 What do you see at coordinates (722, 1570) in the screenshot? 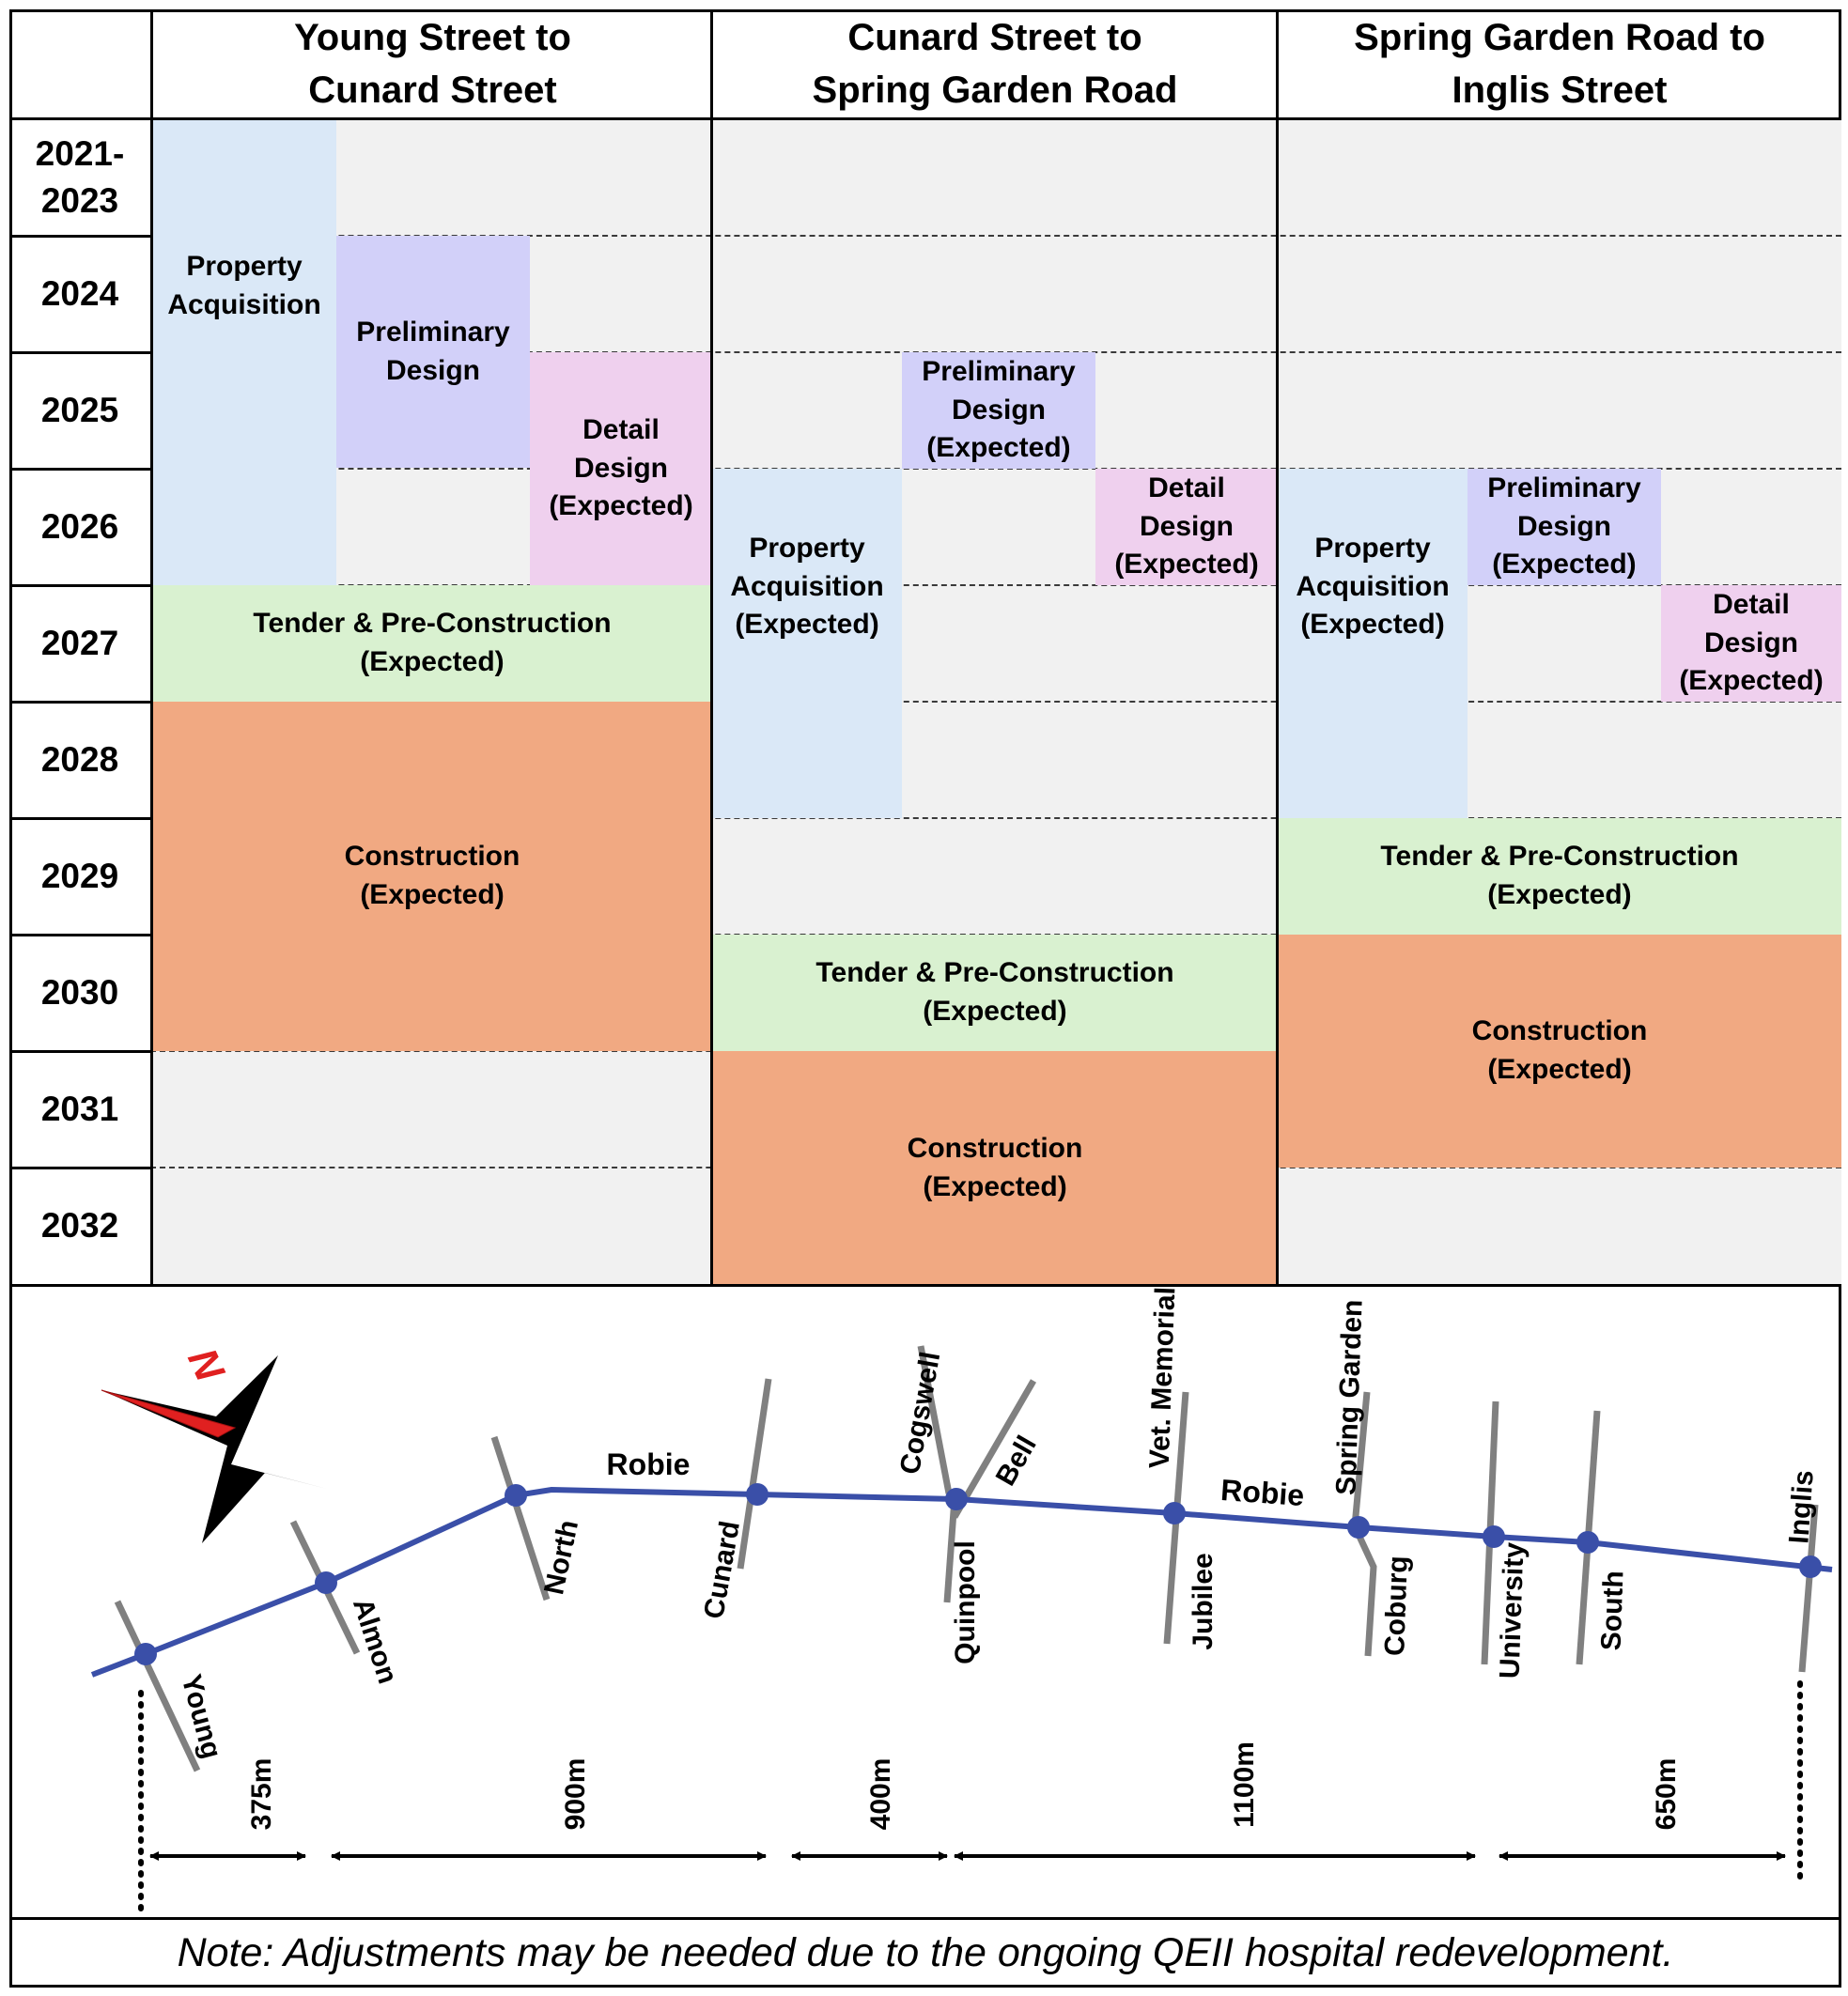
I see `street-label-cunard: Cunard` at bounding box center [722, 1570].